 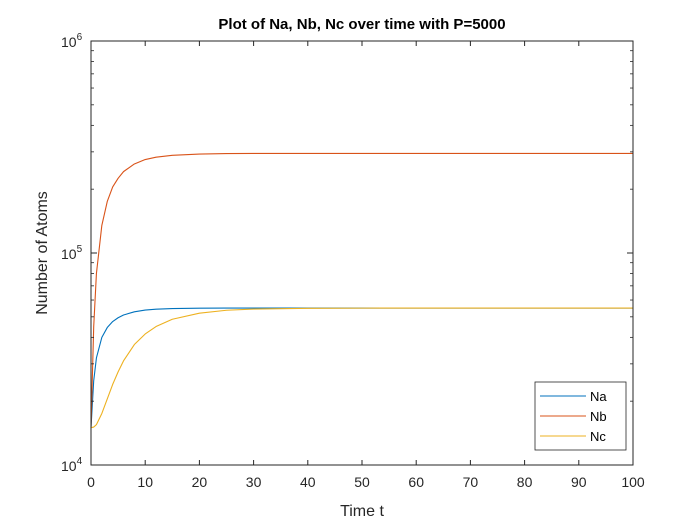 I want to click on legend-entry-nb: Nb, so click(x=573, y=416).